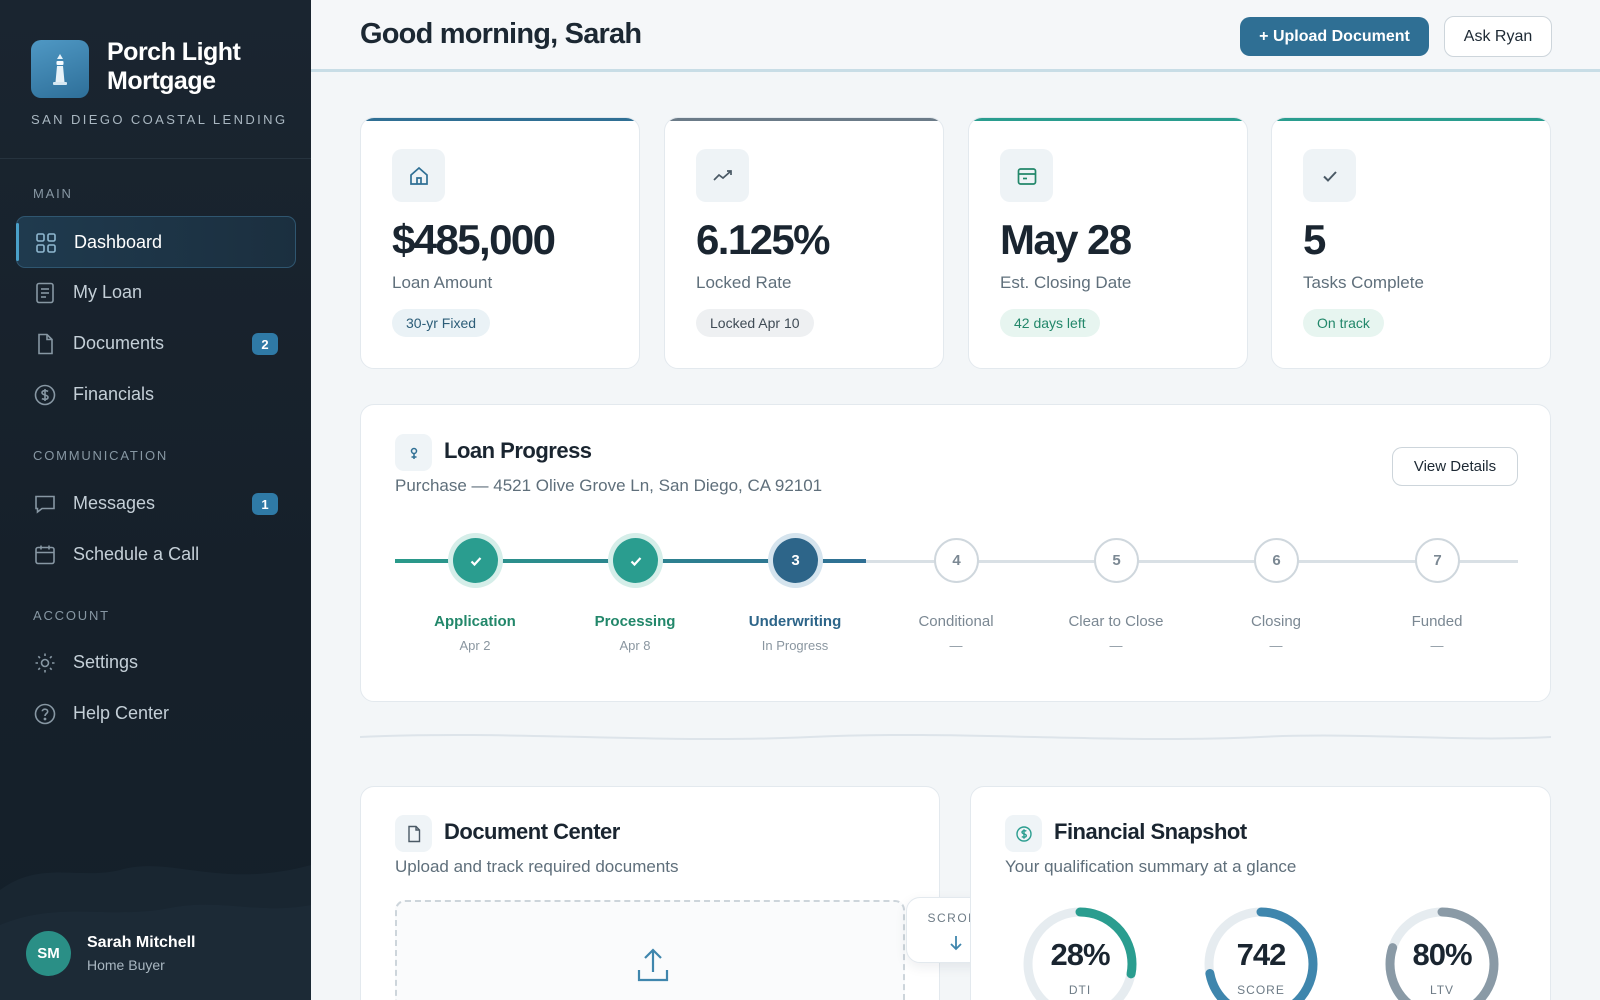 The height and width of the screenshot is (1000, 1600). I want to click on step-date: Apr 2, so click(475, 645).